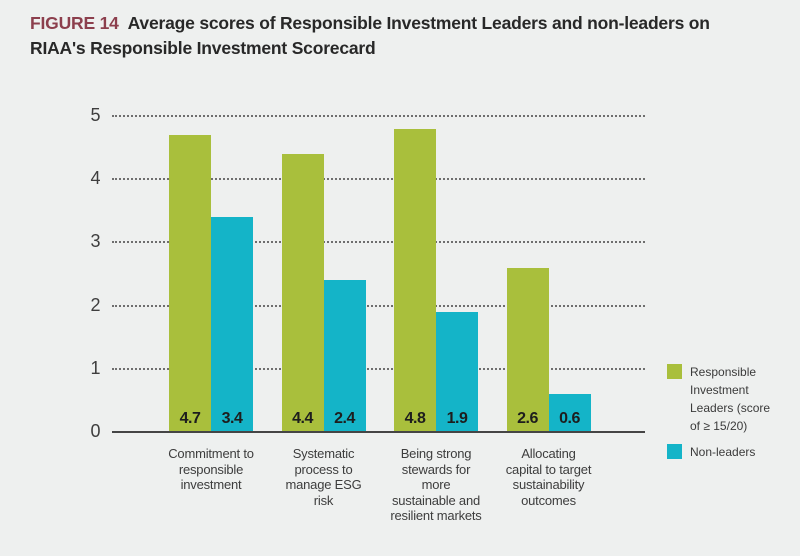  Describe the element at coordinates (95, 304) in the screenshot. I see `y-tick-label-2: 2` at that location.